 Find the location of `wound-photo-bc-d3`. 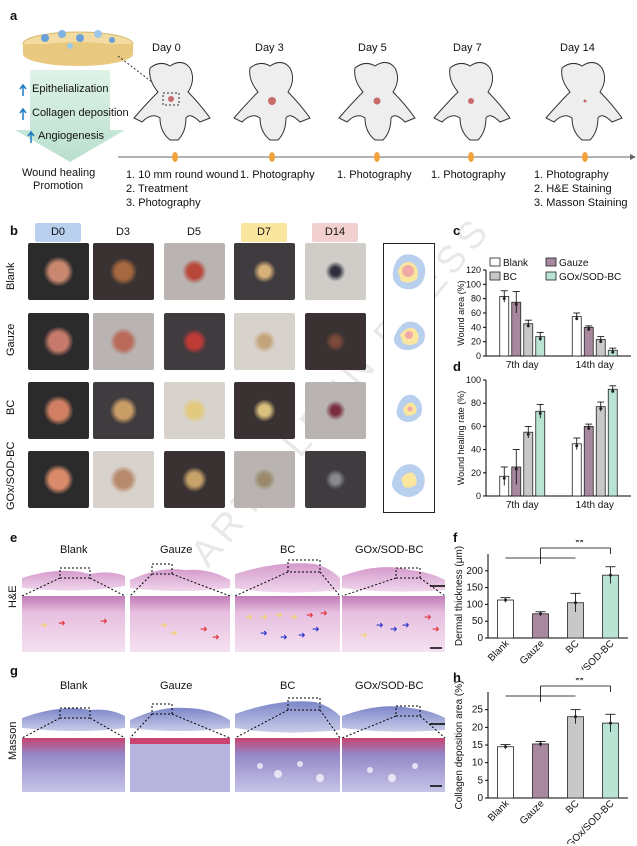

wound-photo-bc-d3 is located at coordinates (123, 410).